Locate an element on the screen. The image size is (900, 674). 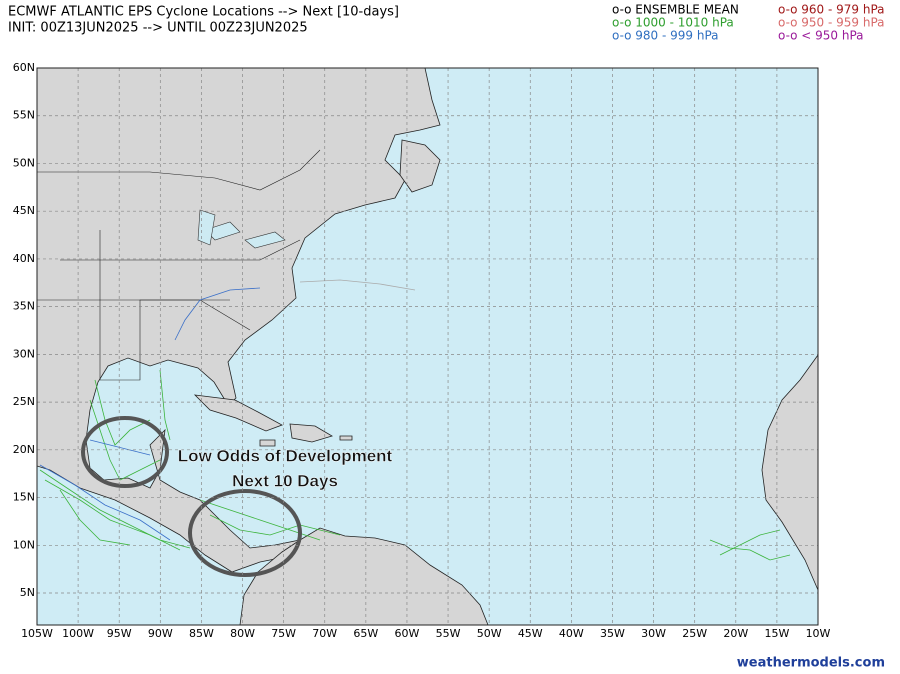
lon-tick-label: 90W is located at coordinates (160, 633).